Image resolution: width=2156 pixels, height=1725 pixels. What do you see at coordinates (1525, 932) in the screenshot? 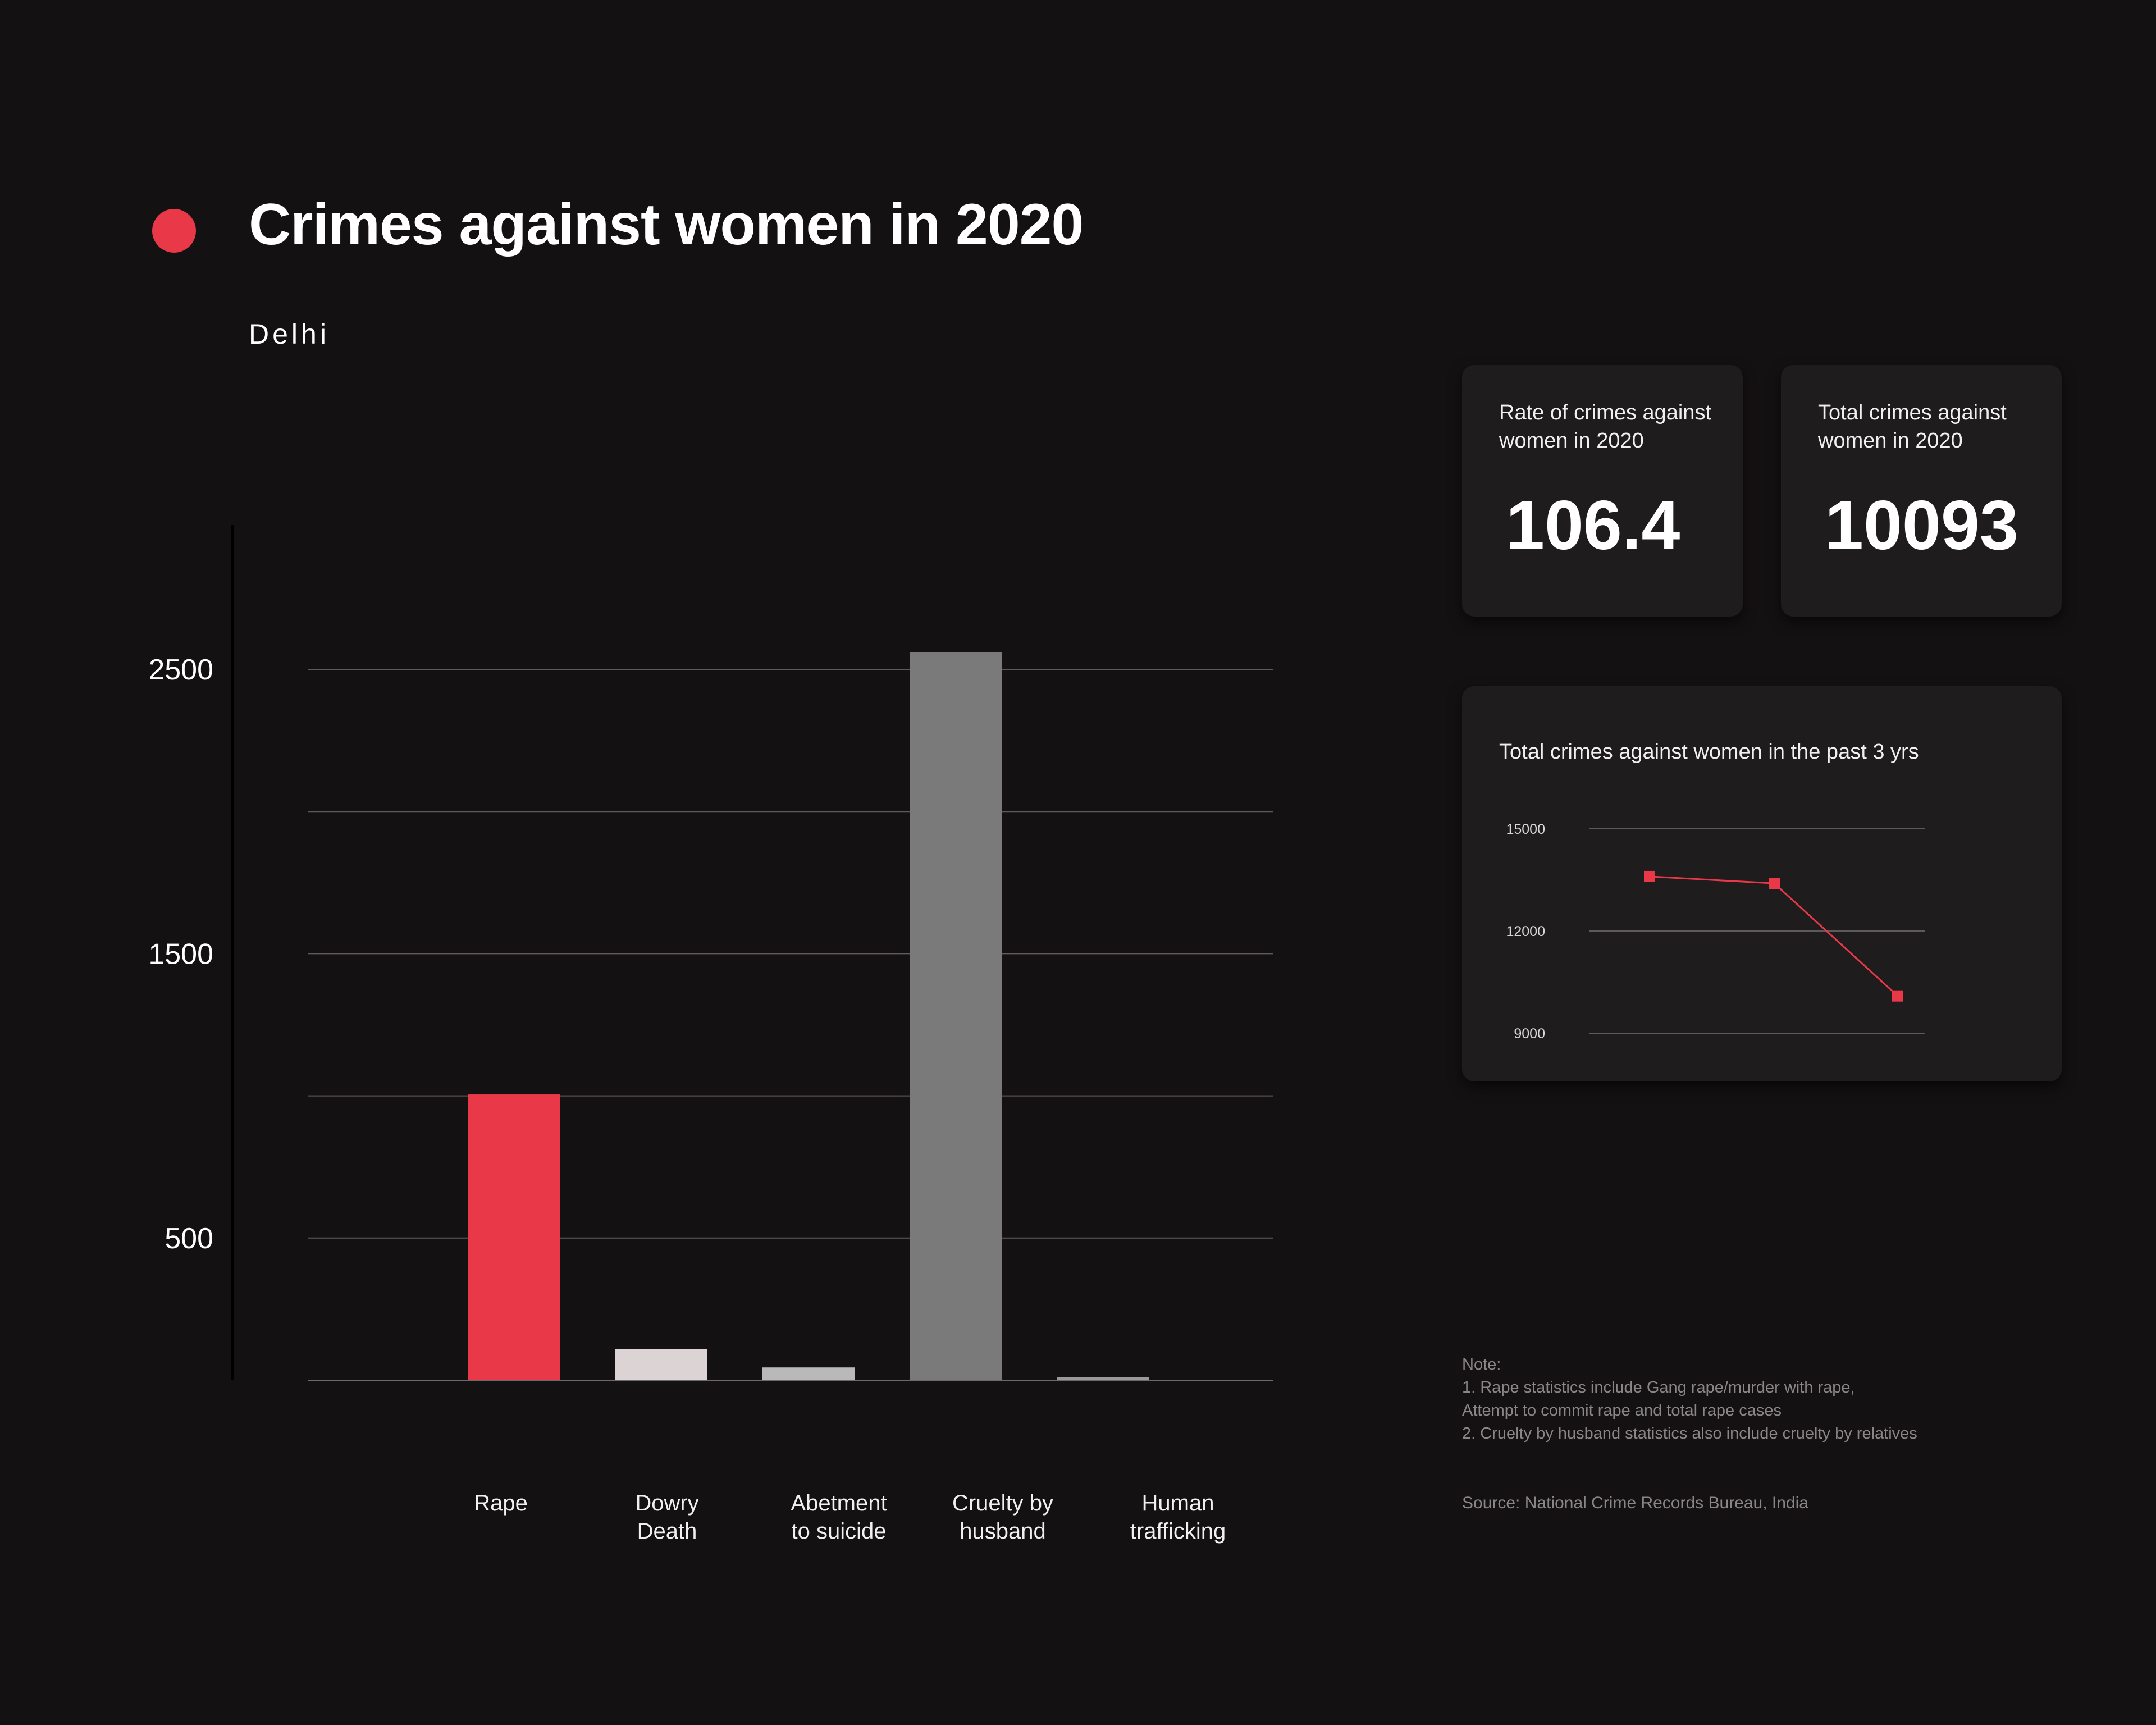
I see `line-y-tick-label: 12000` at bounding box center [1525, 932].